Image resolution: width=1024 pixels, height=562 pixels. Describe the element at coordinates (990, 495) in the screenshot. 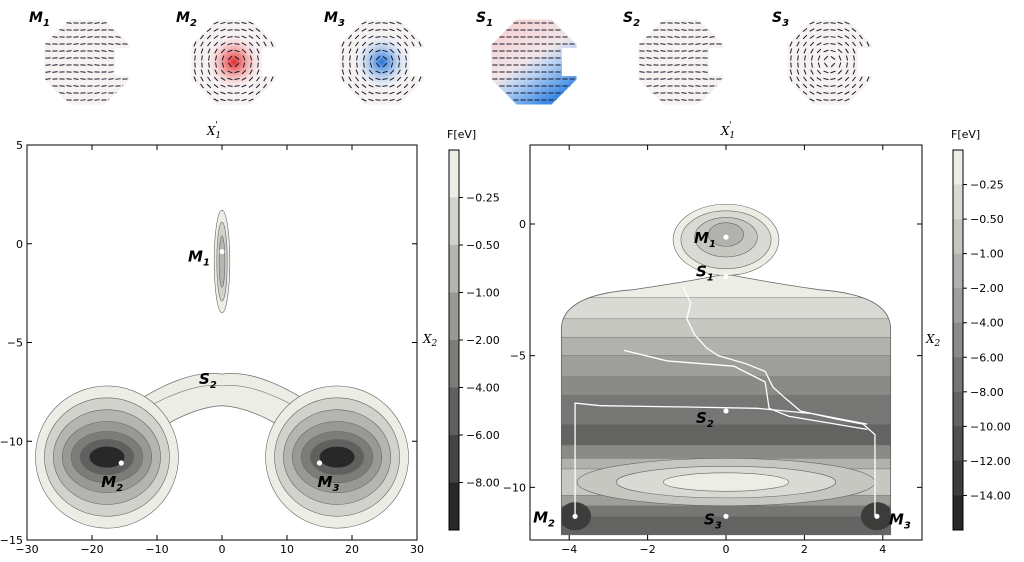

I see `colorbar-tick-label: −14.00` at that location.